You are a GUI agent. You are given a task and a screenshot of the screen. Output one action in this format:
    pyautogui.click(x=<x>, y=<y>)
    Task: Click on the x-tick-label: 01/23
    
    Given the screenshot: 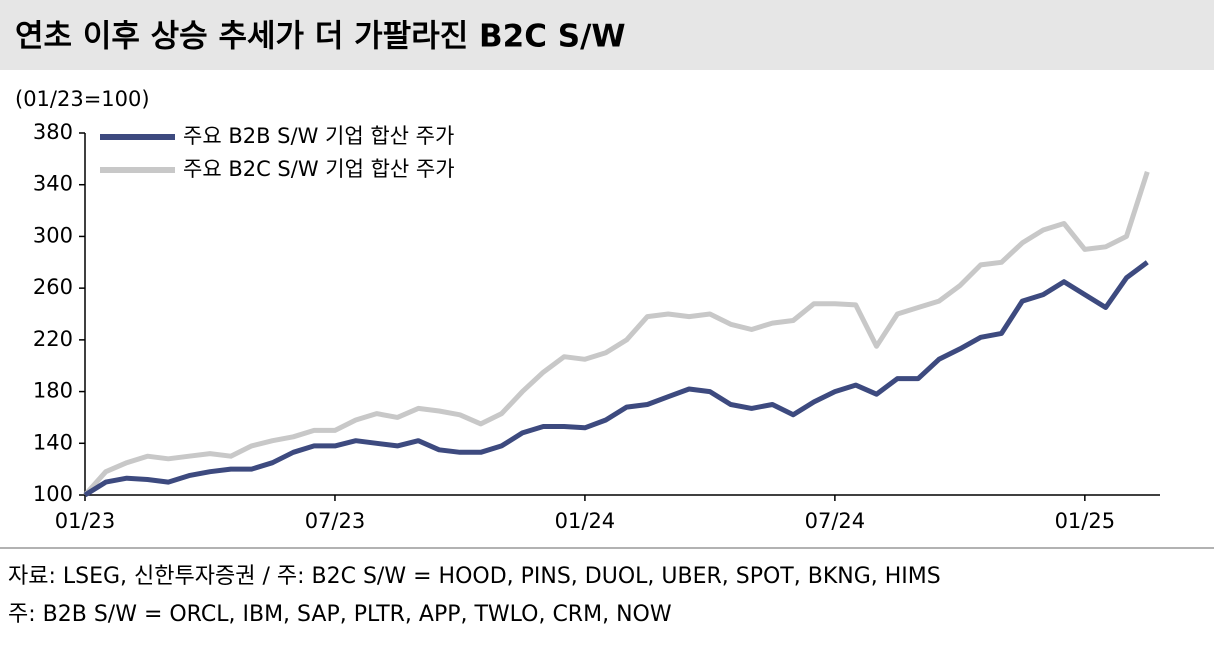 What is the action you would take?
    pyautogui.click(x=85, y=521)
    